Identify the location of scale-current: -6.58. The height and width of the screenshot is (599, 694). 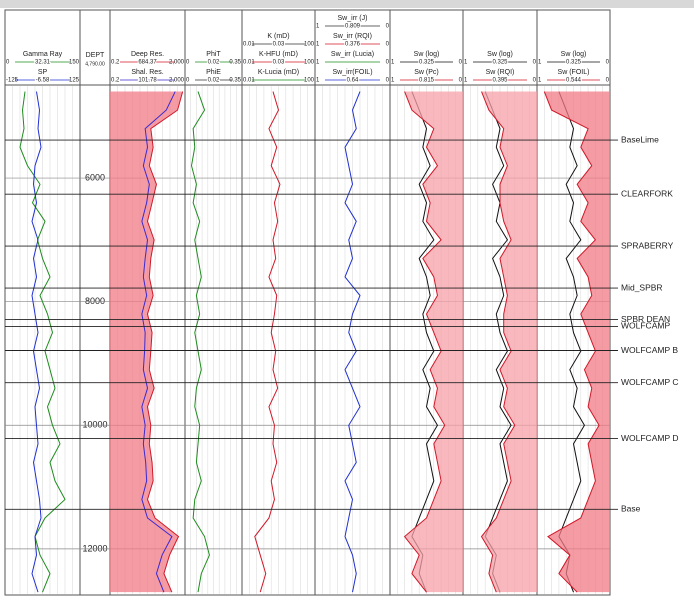
(43, 81).